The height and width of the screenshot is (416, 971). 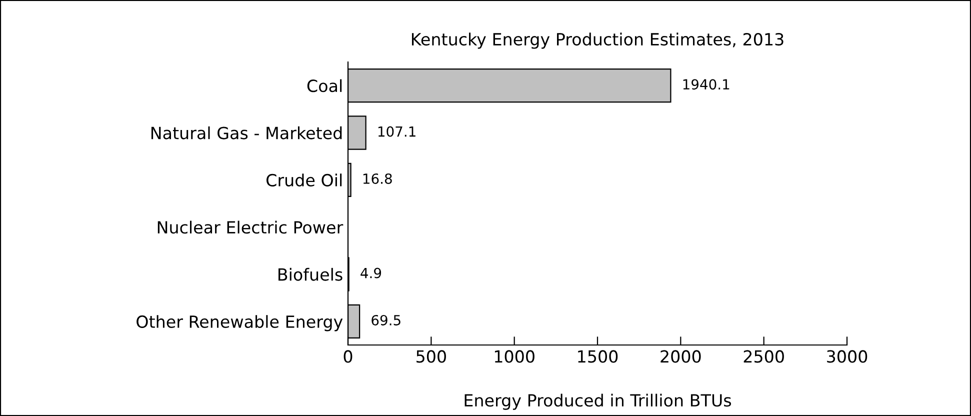 I want to click on data-label: 107.1, so click(x=397, y=131).